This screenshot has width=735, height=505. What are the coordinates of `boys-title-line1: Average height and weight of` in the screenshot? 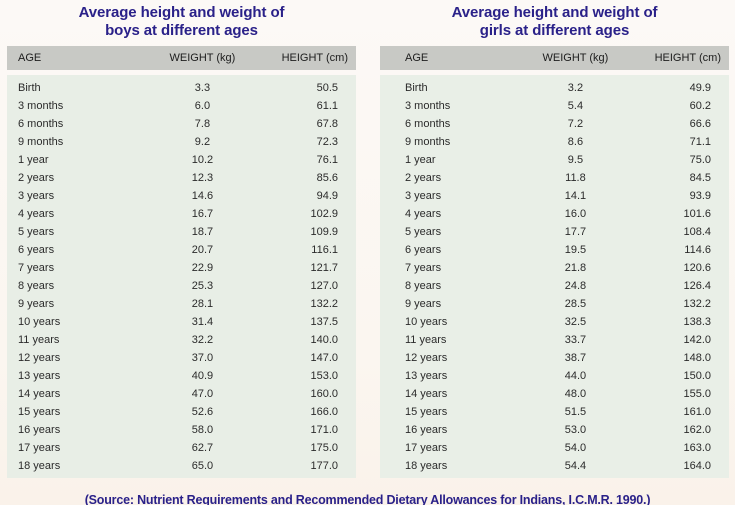 It's located at (181, 12).